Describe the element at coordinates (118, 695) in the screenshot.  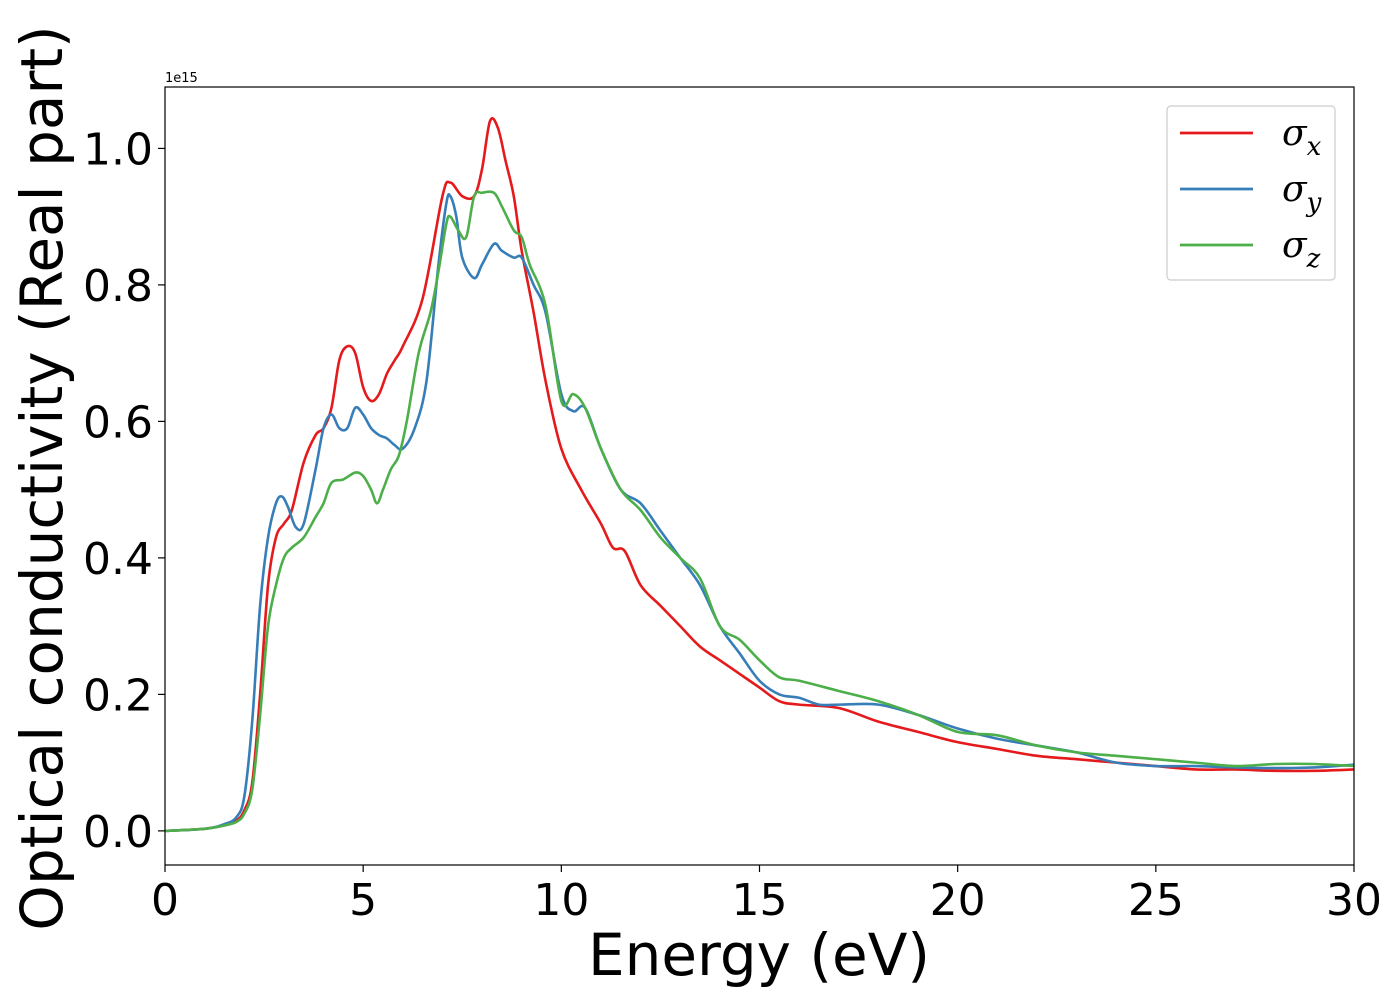
I see `y-tick-label: 0.2` at that location.